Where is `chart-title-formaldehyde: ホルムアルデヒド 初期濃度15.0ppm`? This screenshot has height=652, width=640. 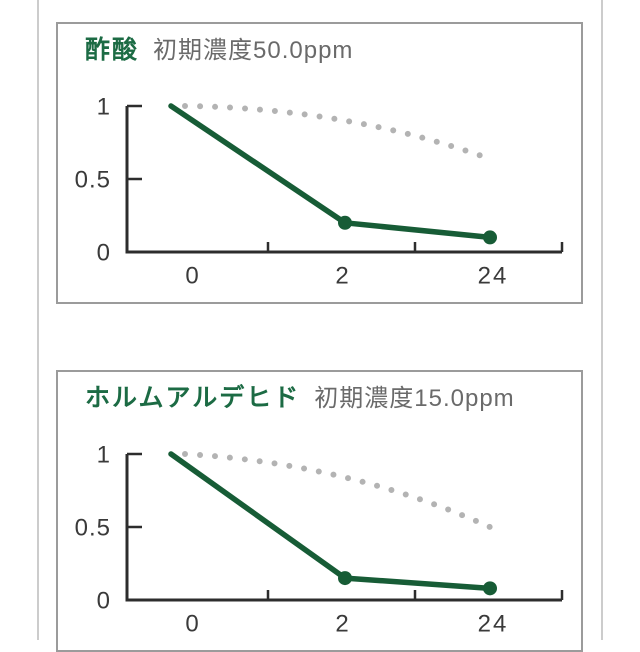
chart-title-formaldehyde: ホルムアルデヒド 初期濃度15.0ppm is located at coordinates (300, 398).